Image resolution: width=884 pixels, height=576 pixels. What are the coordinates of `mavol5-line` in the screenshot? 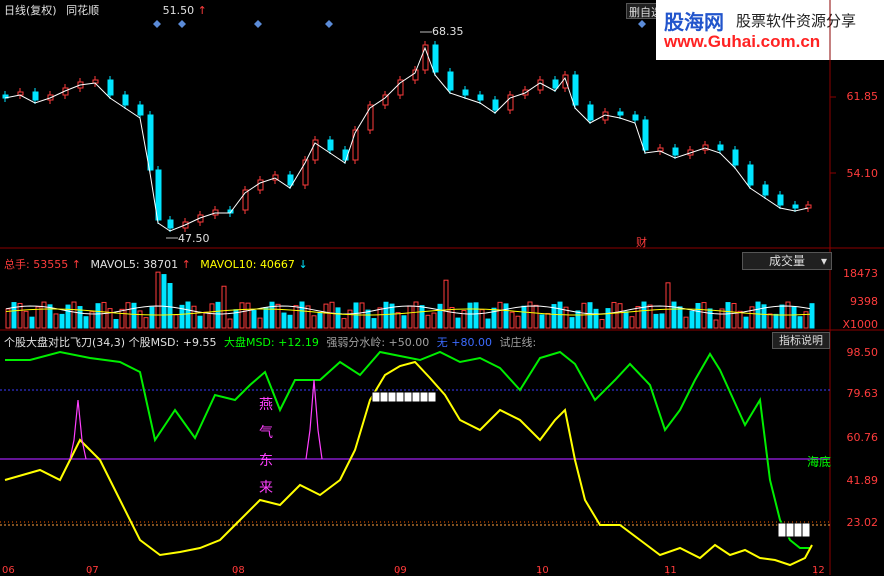 It's located at (408, 310).